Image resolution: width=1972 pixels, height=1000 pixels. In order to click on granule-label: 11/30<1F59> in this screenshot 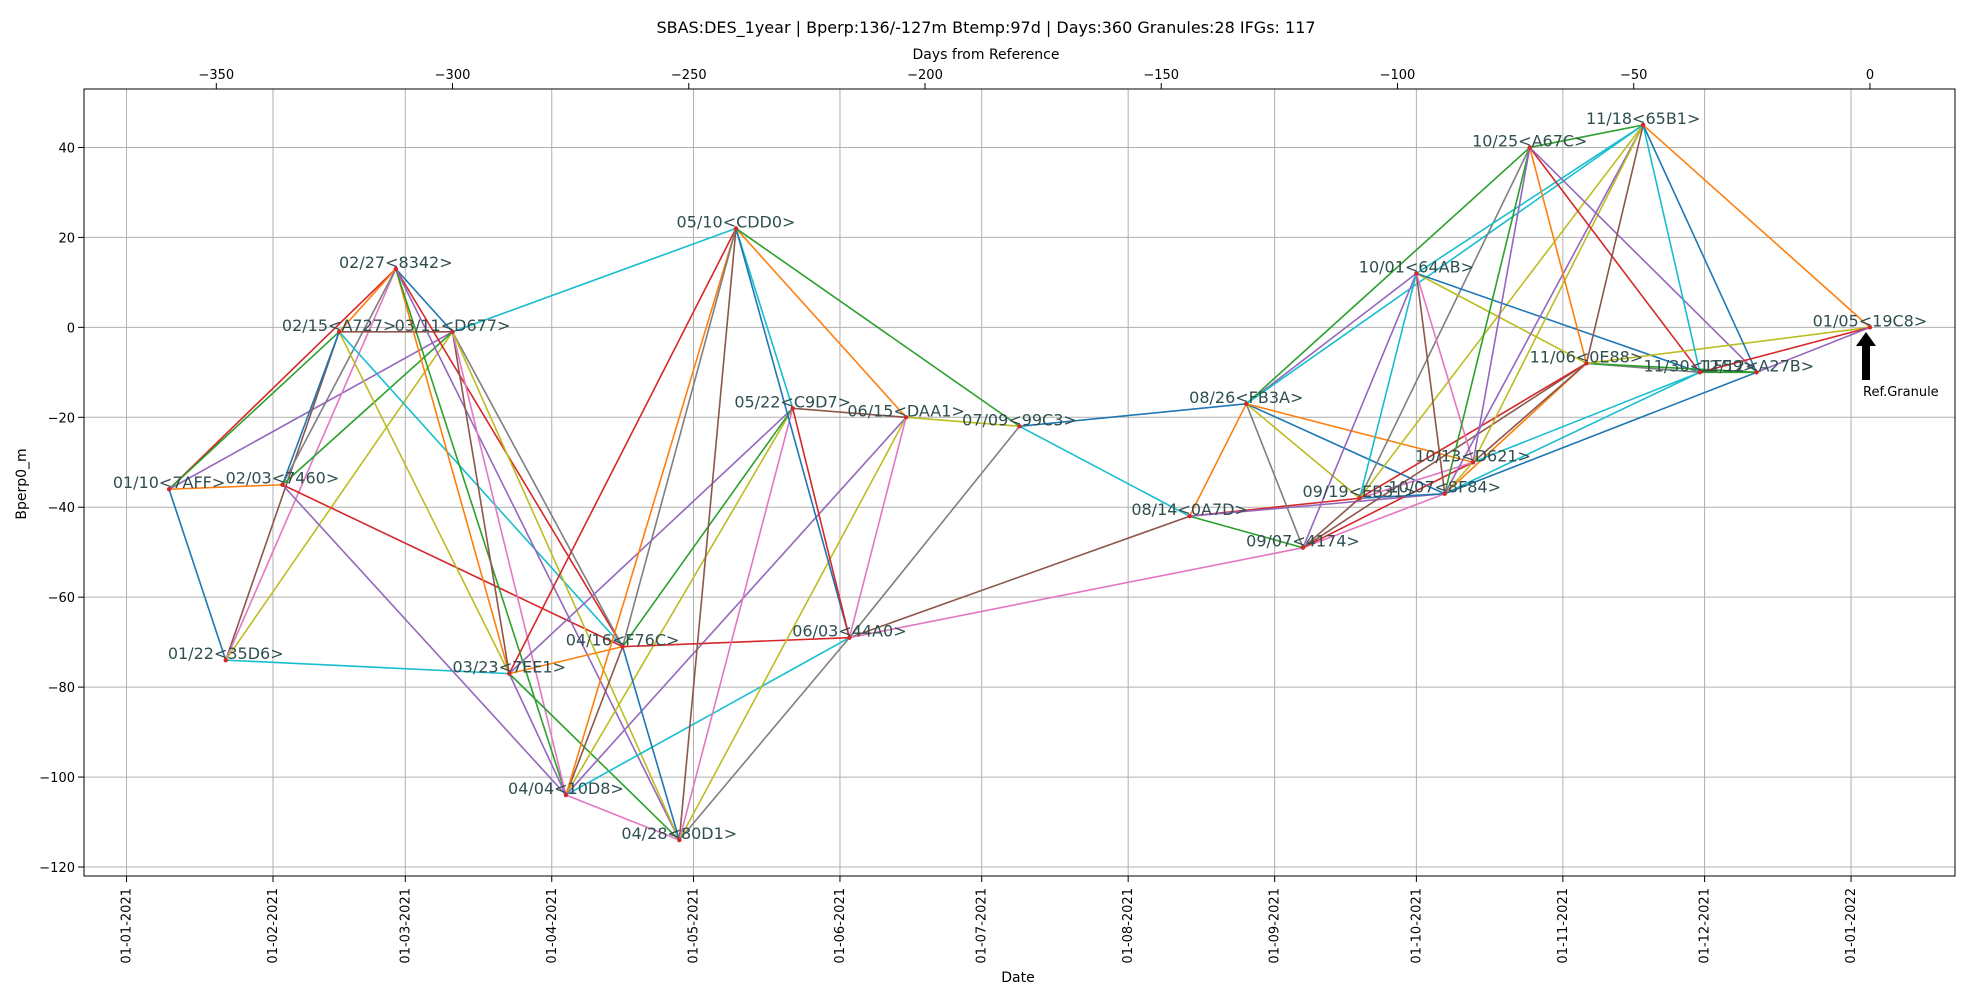, I will do `click(1700, 365)`.